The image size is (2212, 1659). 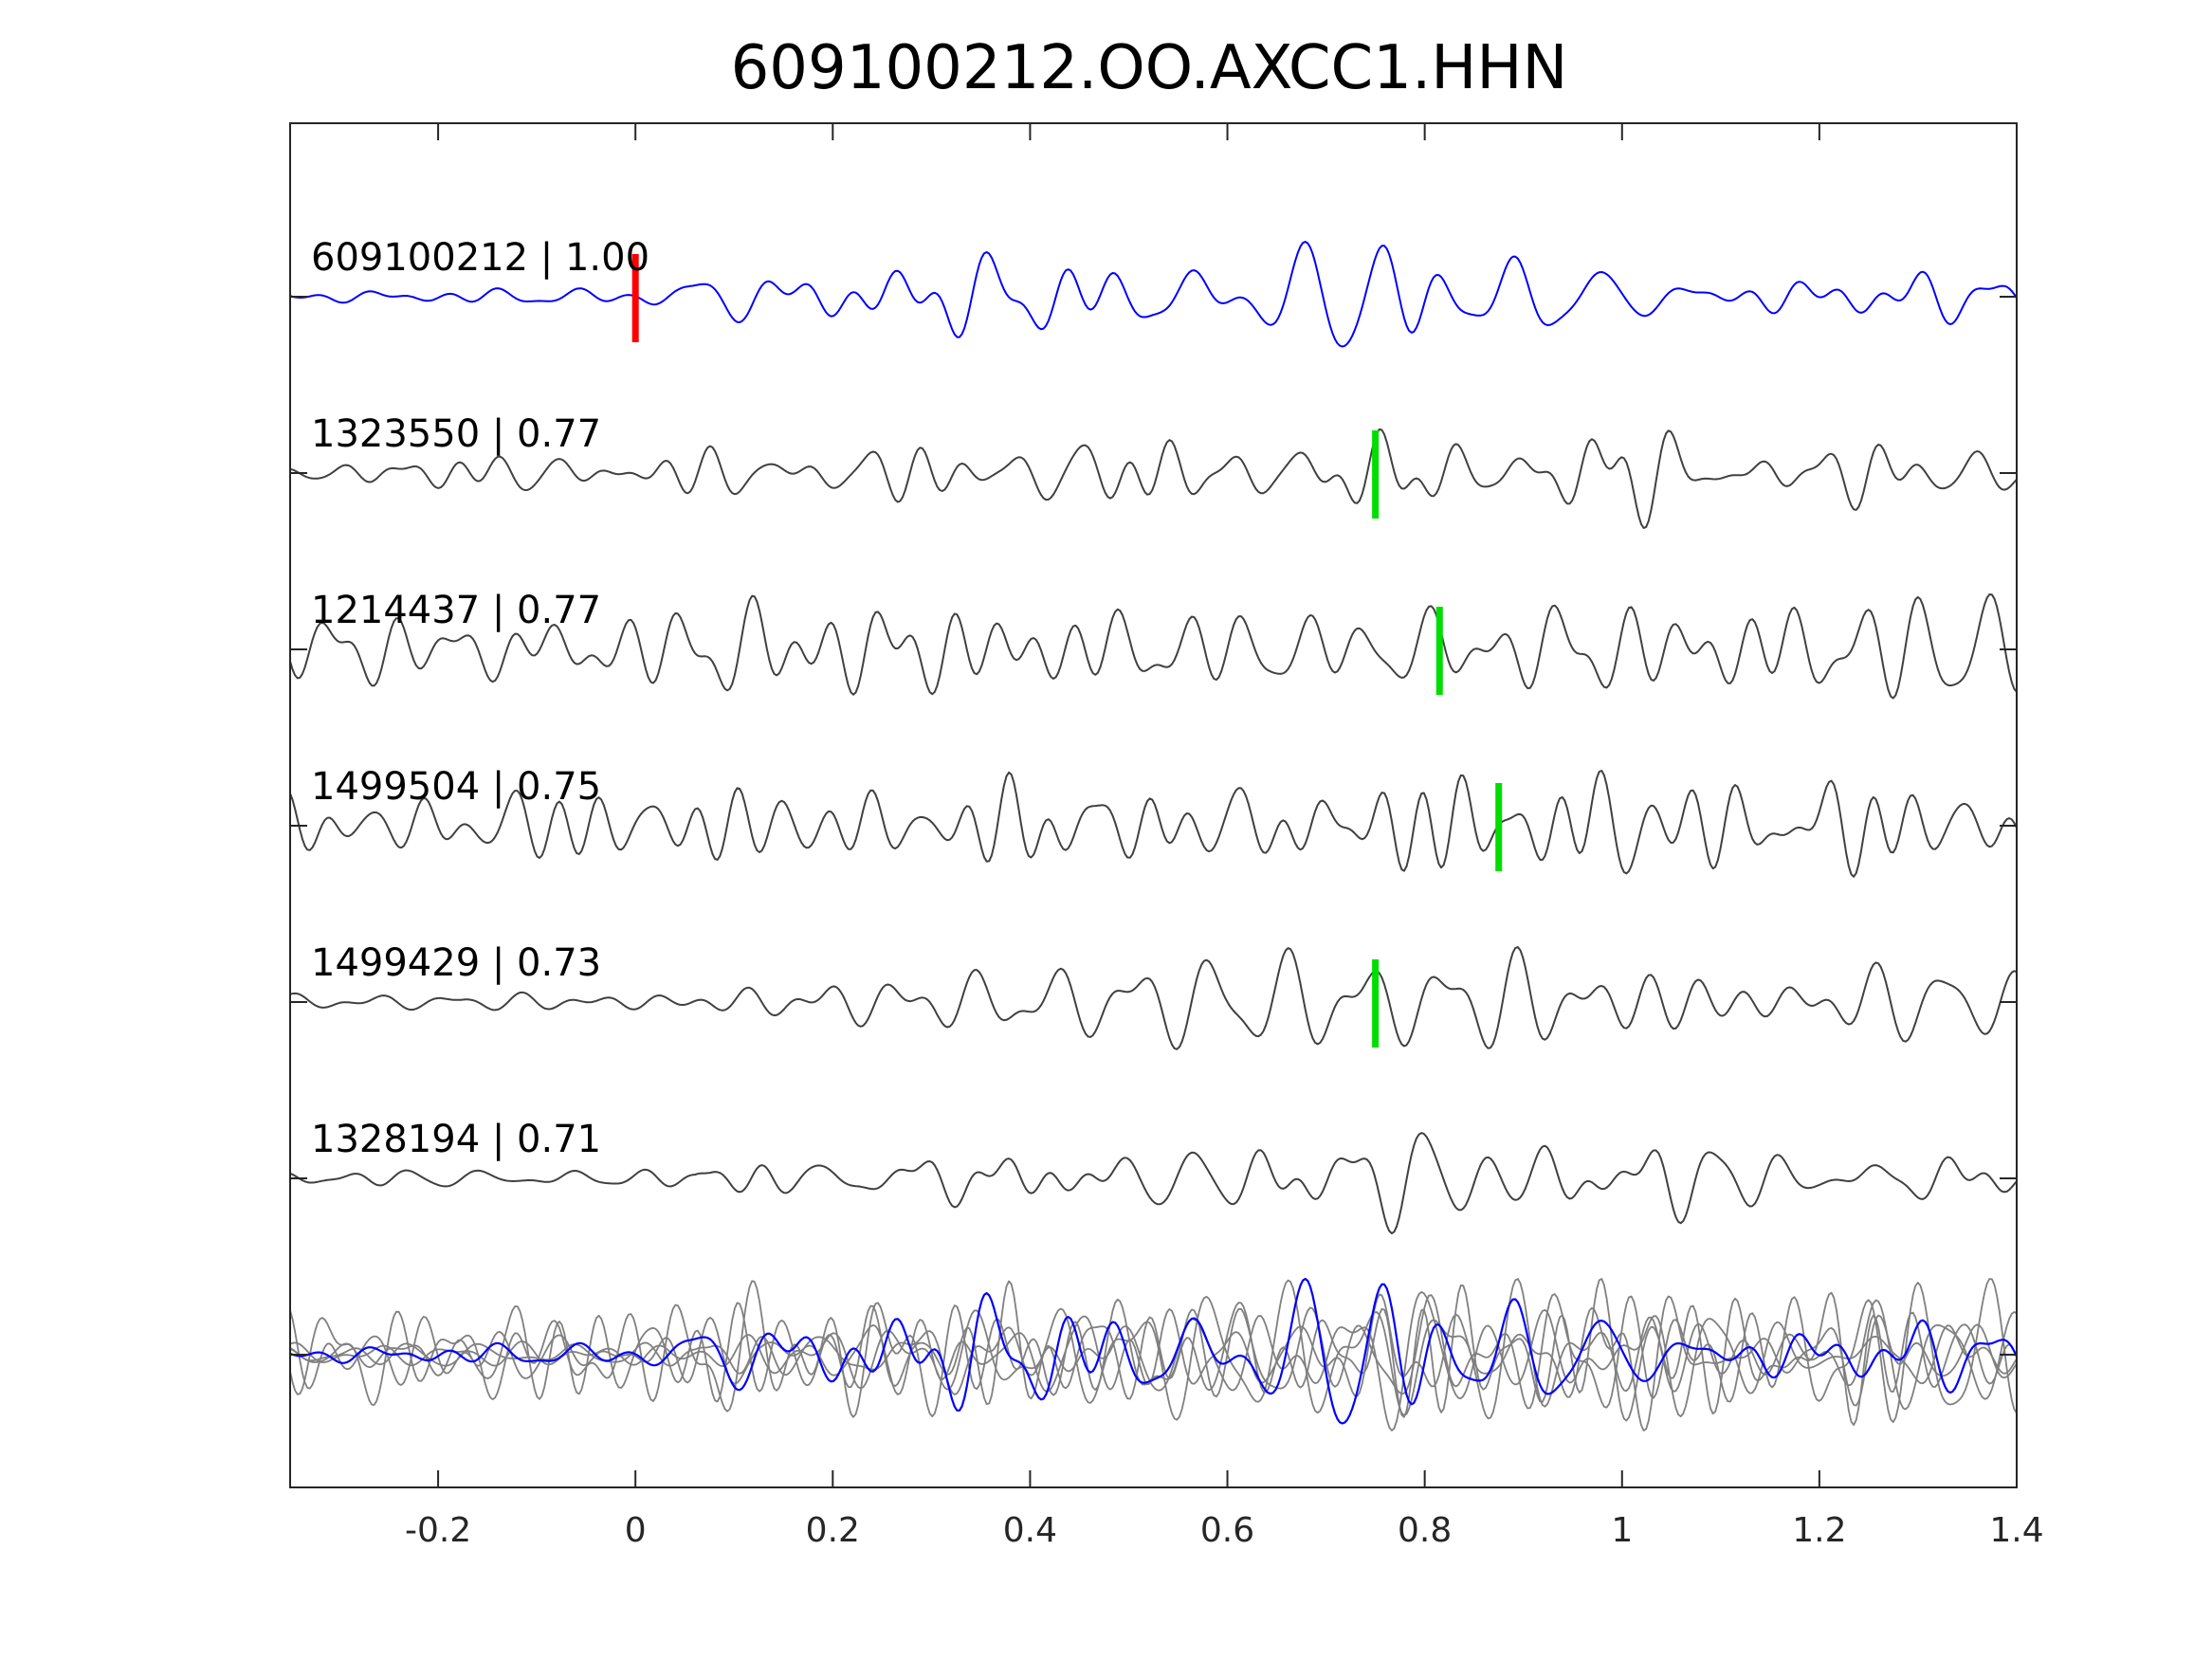 I want to click on x-tick-label: 0, so click(x=636, y=1530).